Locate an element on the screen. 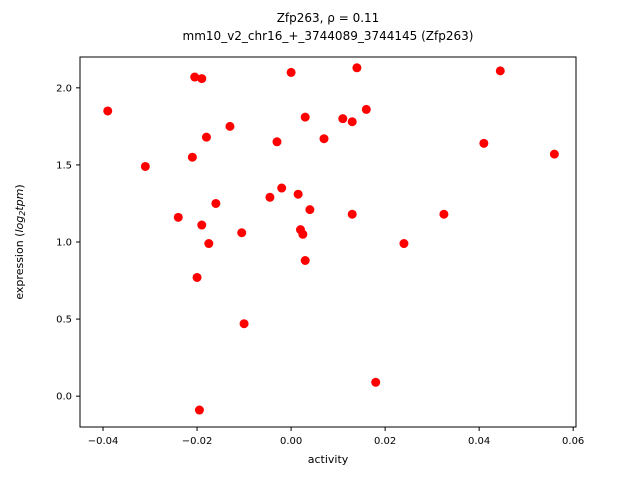 The height and width of the screenshot is (484, 640). y-tick-label: 0.5 is located at coordinates (64, 320).